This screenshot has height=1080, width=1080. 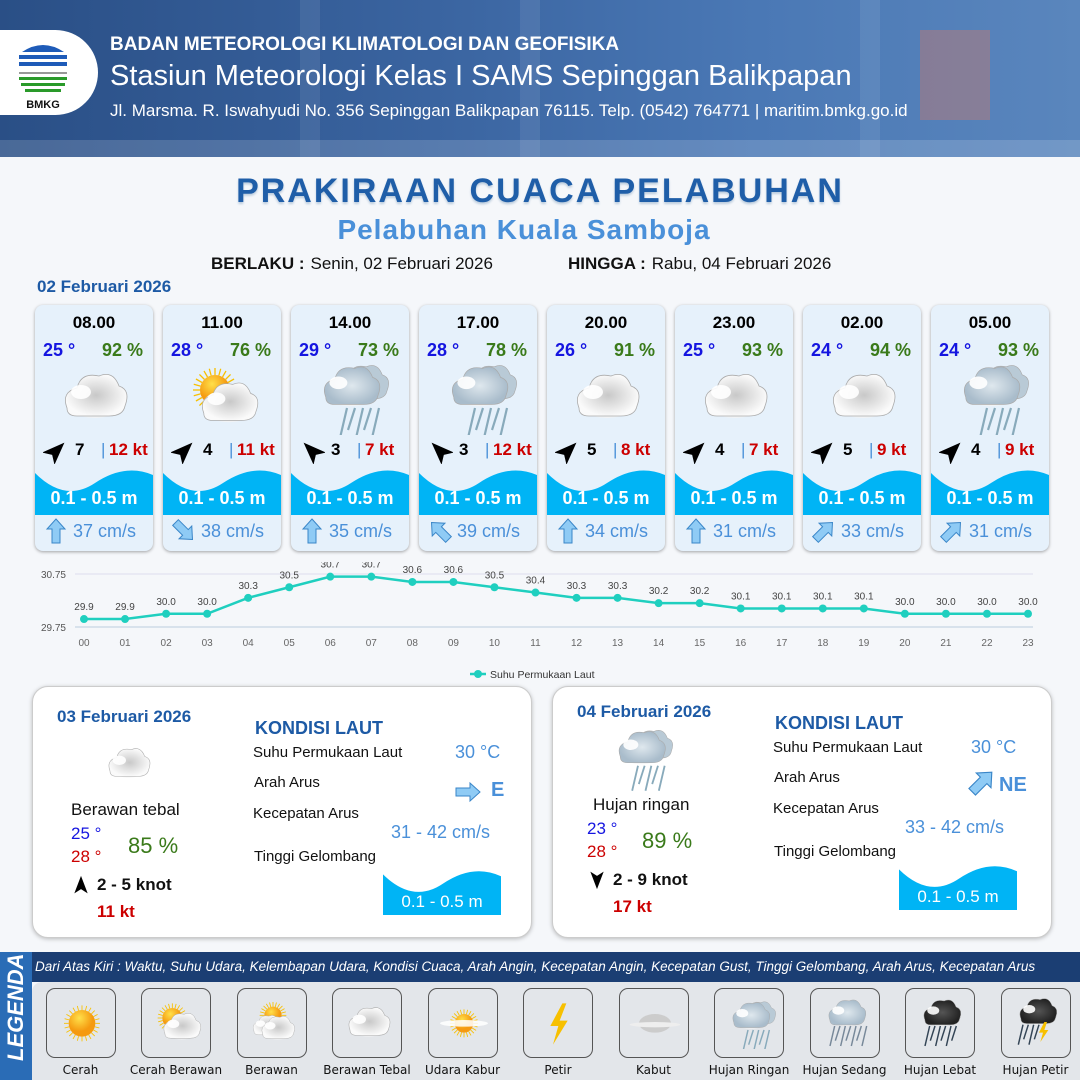 What do you see at coordinates (250, 350) in the screenshot?
I see `humidity: 76 %` at bounding box center [250, 350].